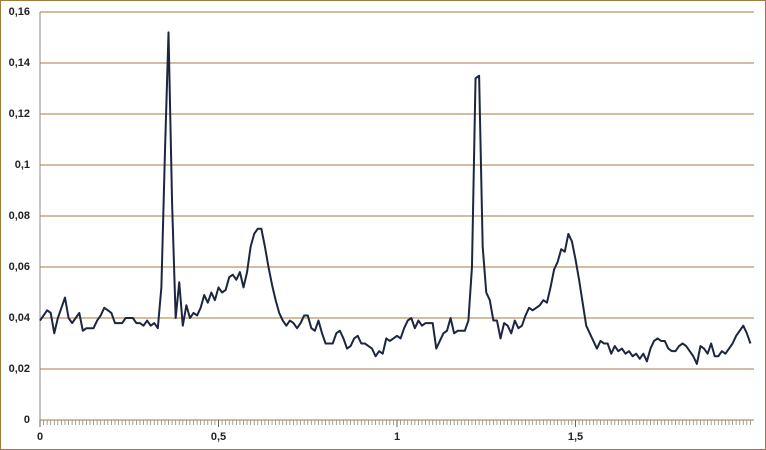  I want to click on x-tick-label: 1,5, so click(575, 437).